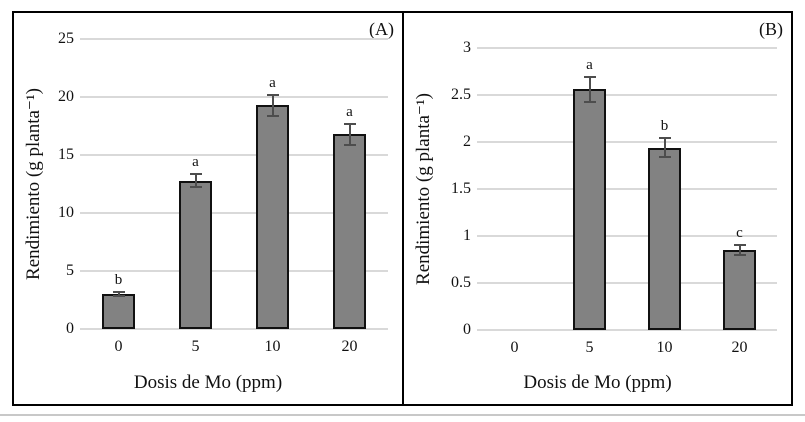  I want to click on y-tick-label: 1, so click(467, 235).